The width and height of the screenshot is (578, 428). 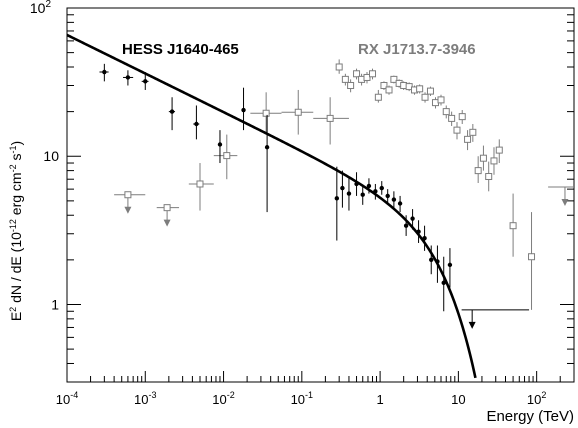 What do you see at coordinates (530, 416) in the screenshot?
I see `x-axis-label: Energy (TeV)` at bounding box center [530, 416].